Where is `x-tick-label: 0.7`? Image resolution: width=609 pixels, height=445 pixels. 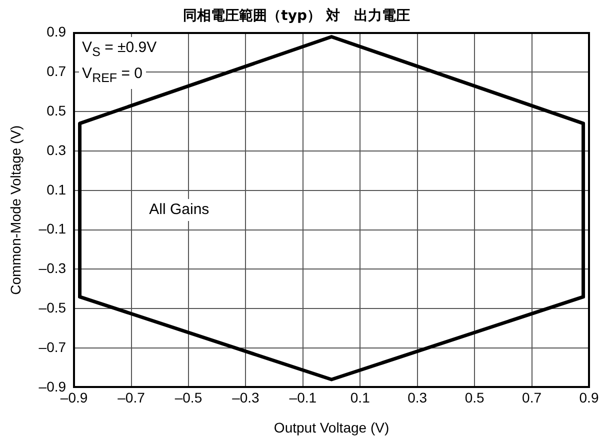
x-tick-label: 0.7 is located at coordinates (532, 398).